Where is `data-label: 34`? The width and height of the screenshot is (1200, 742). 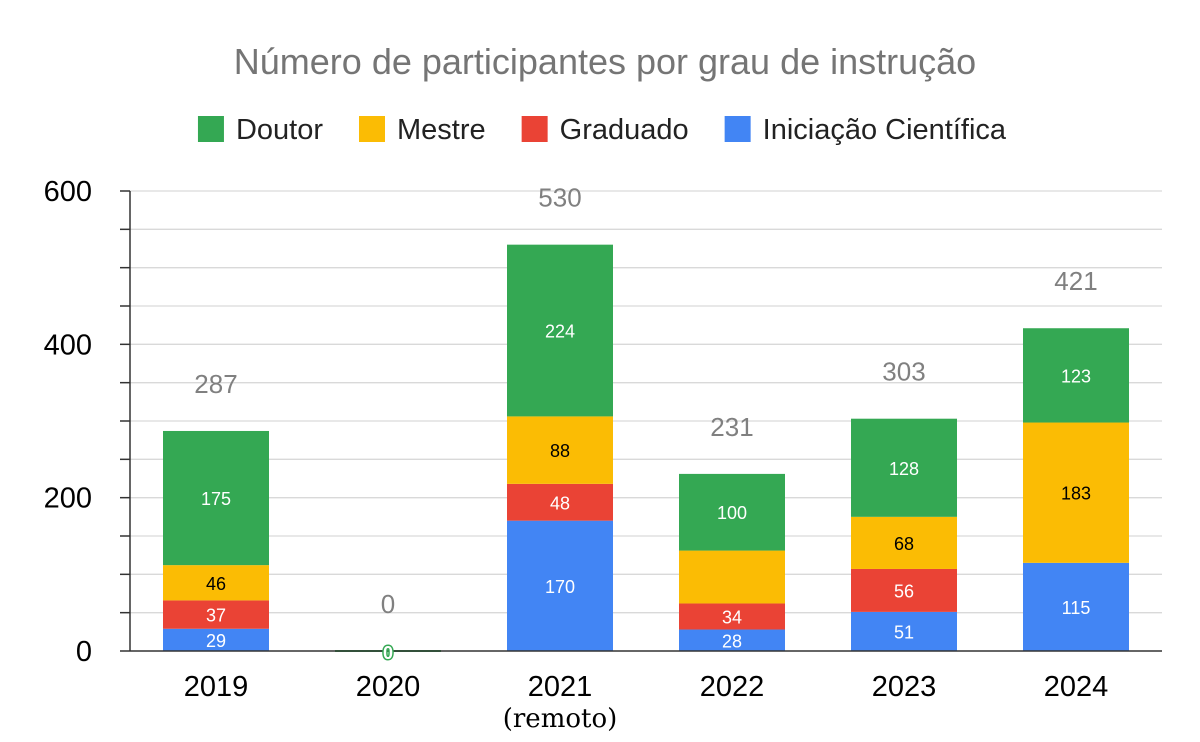 data-label: 34 is located at coordinates (732, 618).